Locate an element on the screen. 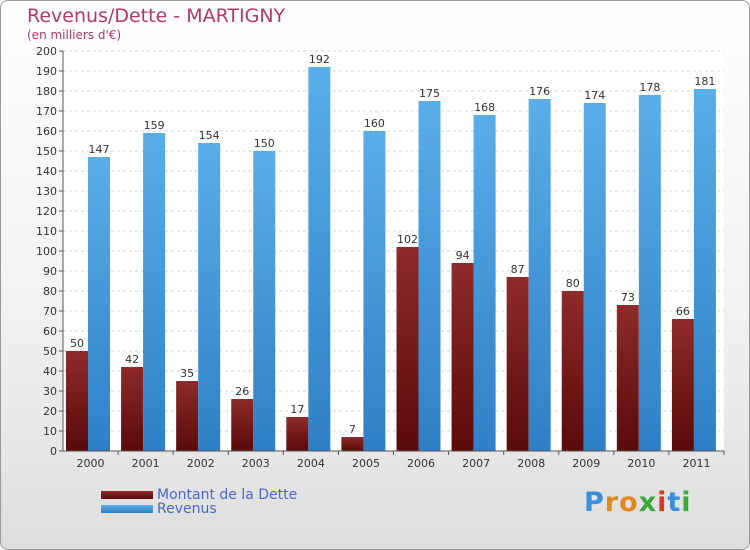  legend-swatch-revenus is located at coordinates (127, 509).